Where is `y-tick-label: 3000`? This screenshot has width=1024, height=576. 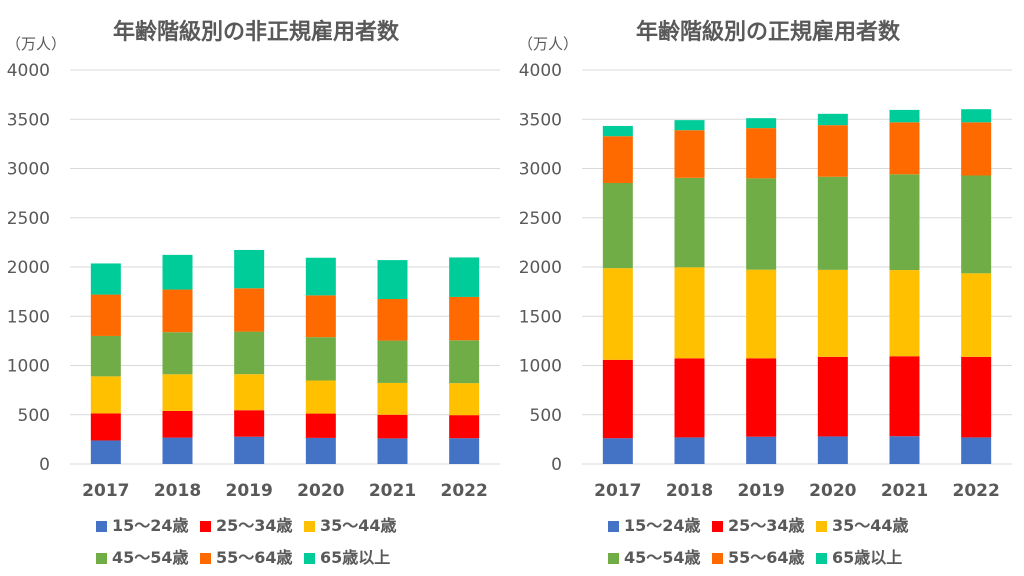 y-tick-label: 3000 is located at coordinates (28, 170).